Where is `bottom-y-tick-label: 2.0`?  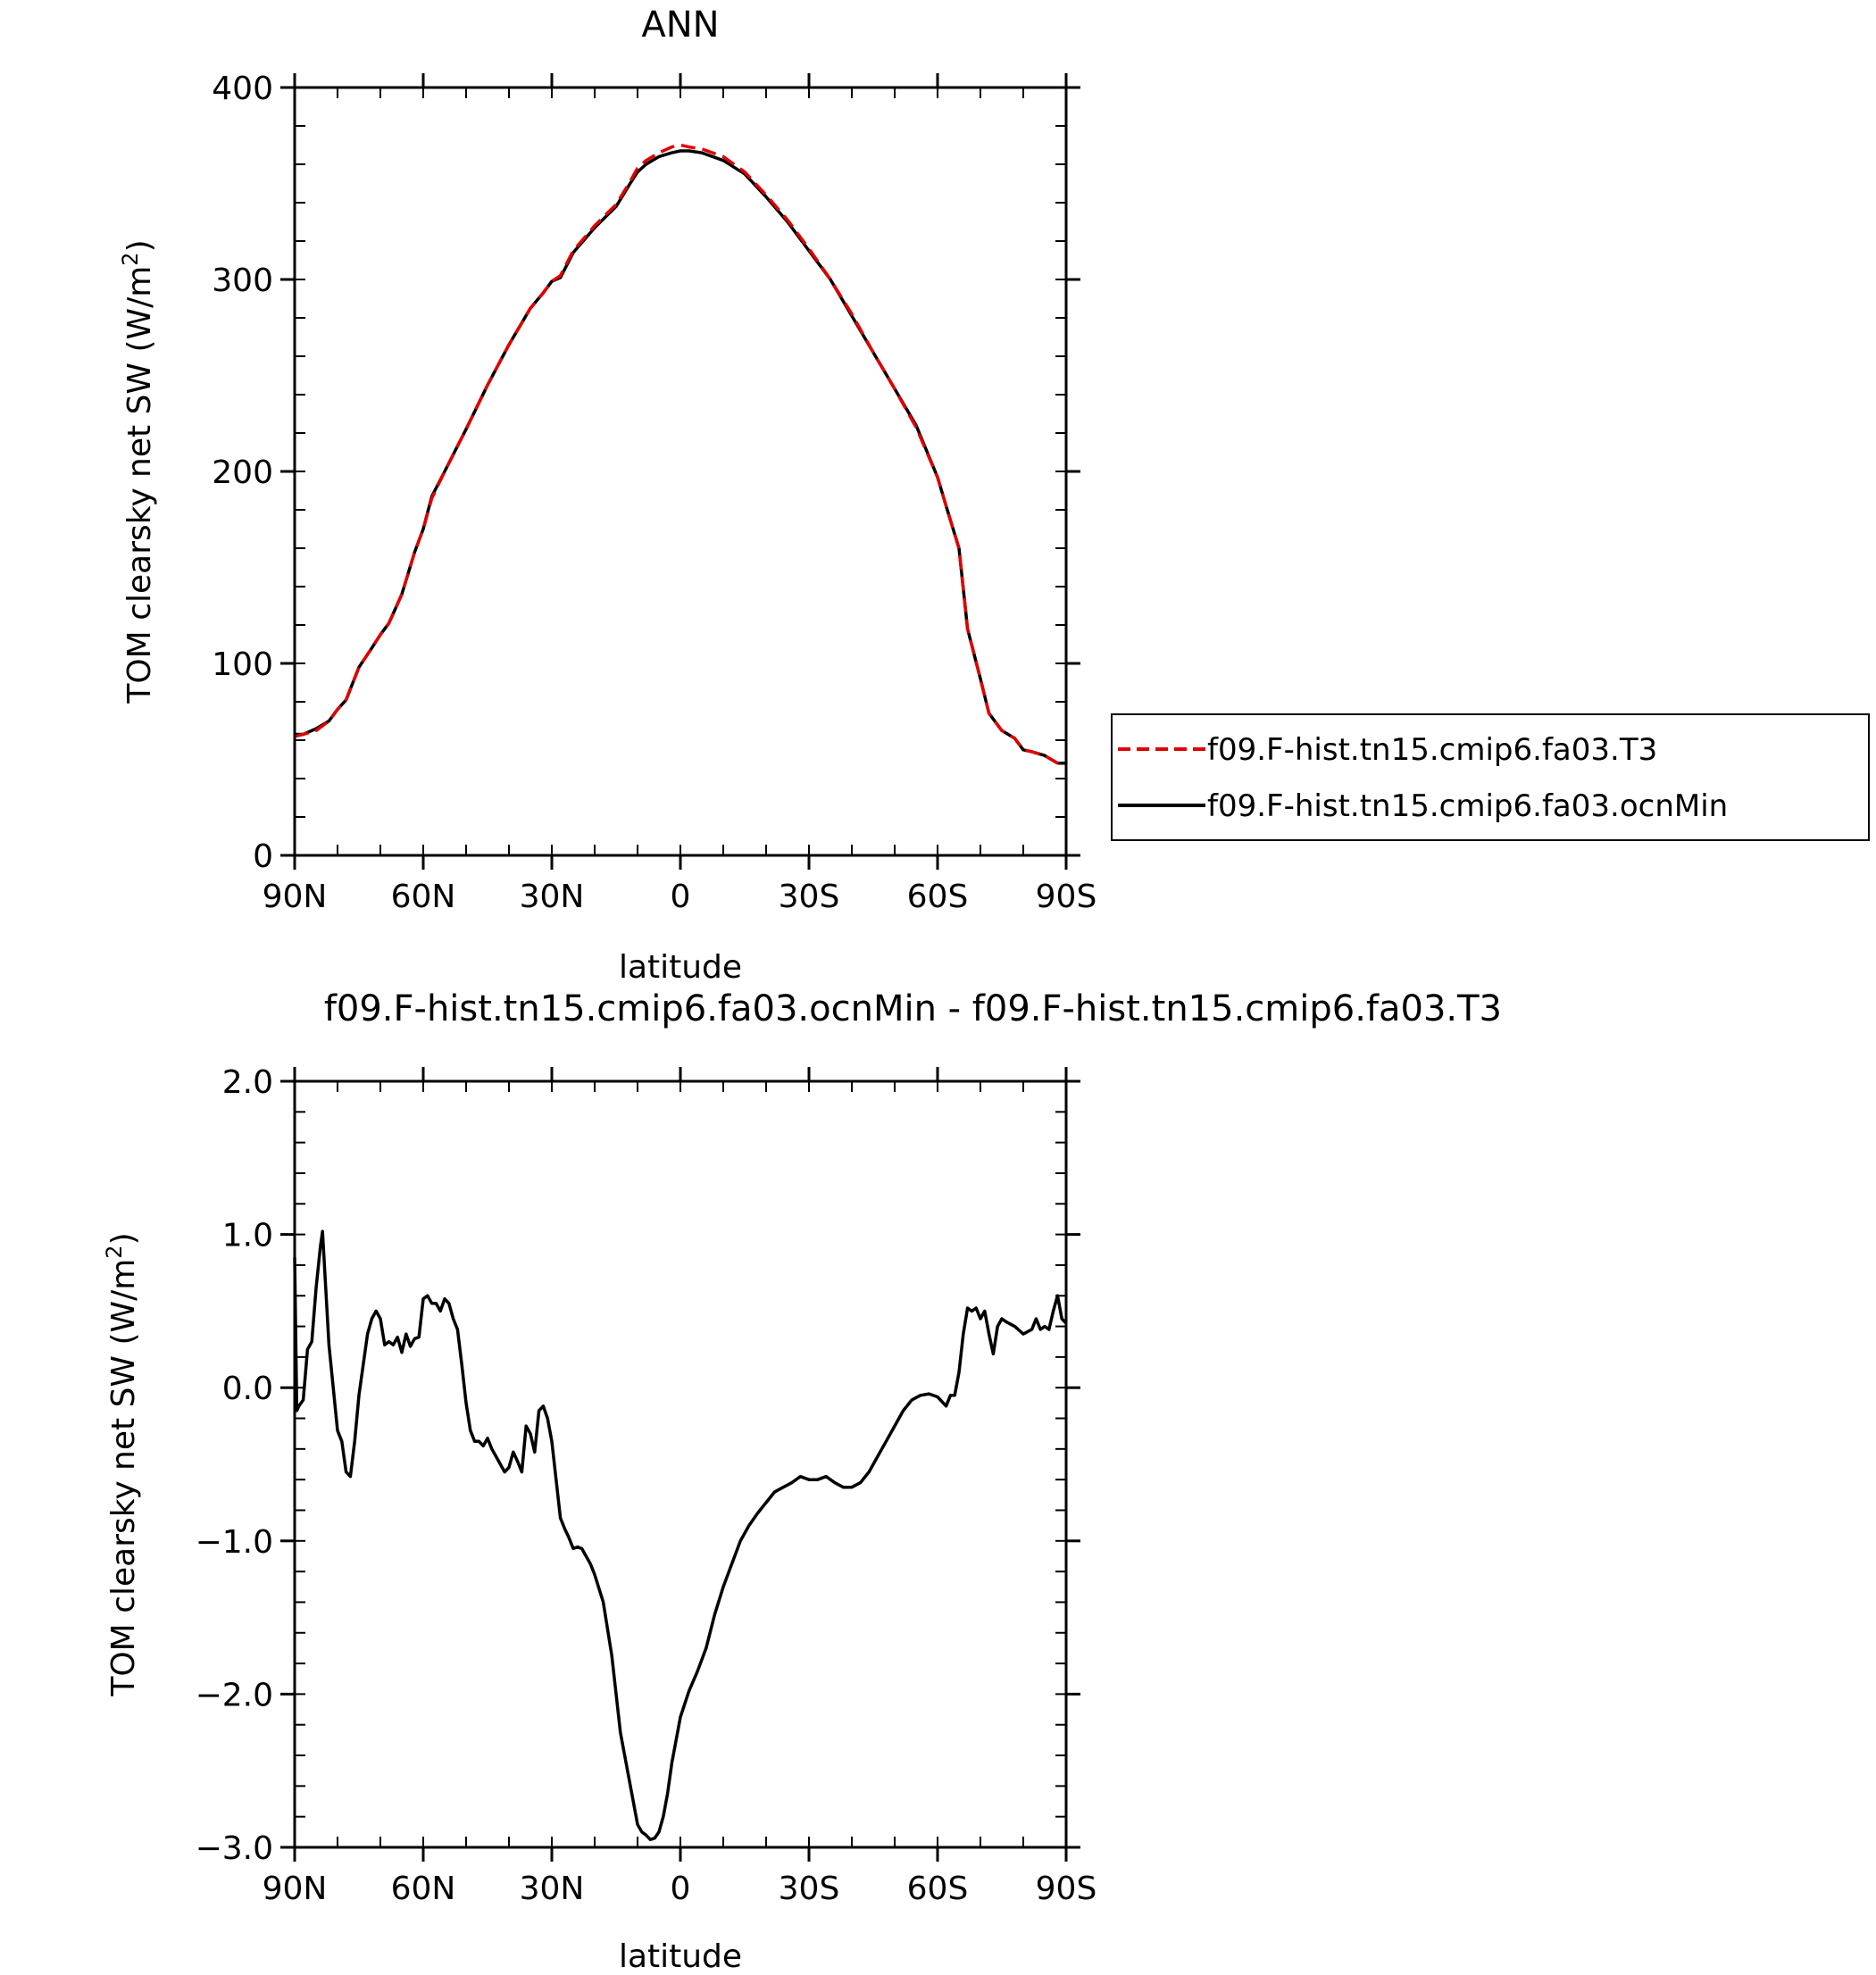 bottom-y-tick-label: 2.0 is located at coordinates (247, 1083).